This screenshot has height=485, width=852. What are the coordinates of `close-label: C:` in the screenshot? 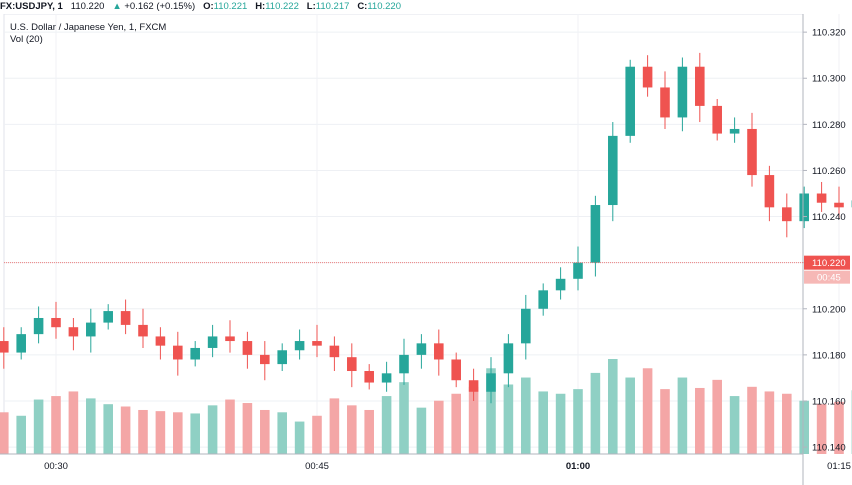 It's located at (362, 6).